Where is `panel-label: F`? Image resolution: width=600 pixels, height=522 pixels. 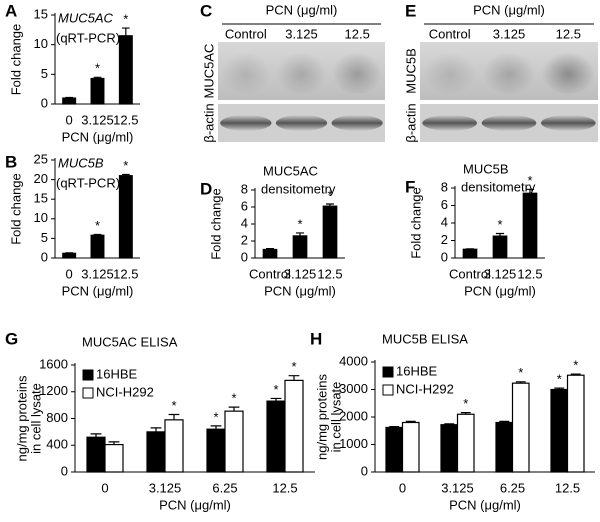
panel-label: F is located at coordinates (410, 186).